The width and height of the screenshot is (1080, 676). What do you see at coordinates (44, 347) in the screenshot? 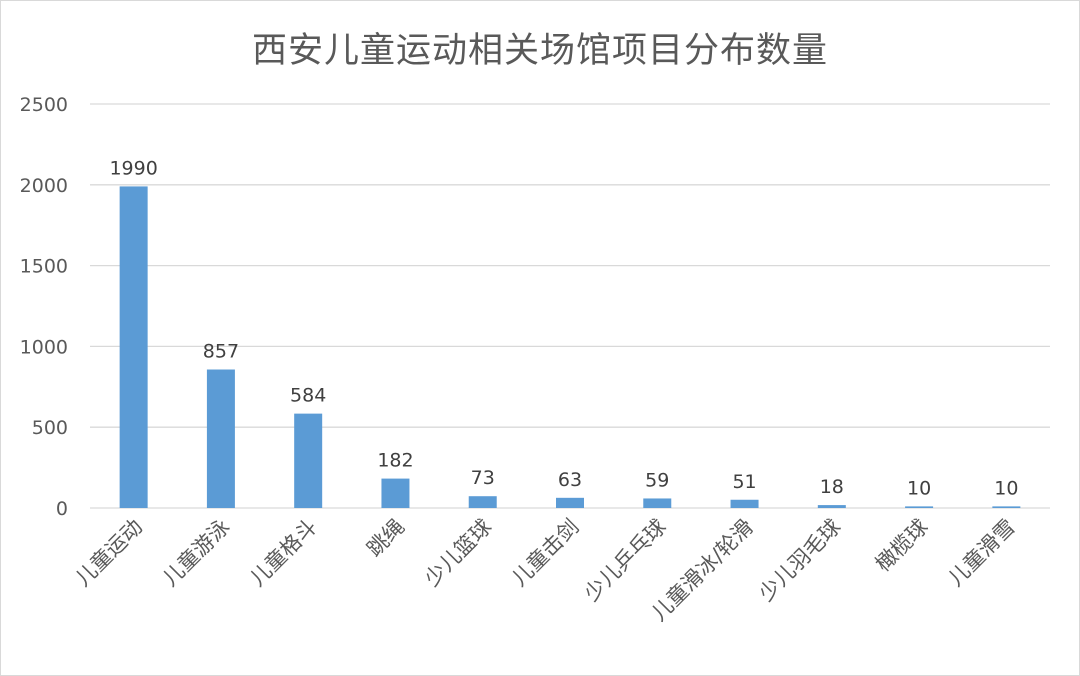
I see `y-tick-label: 1000` at bounding box center [44, 347].